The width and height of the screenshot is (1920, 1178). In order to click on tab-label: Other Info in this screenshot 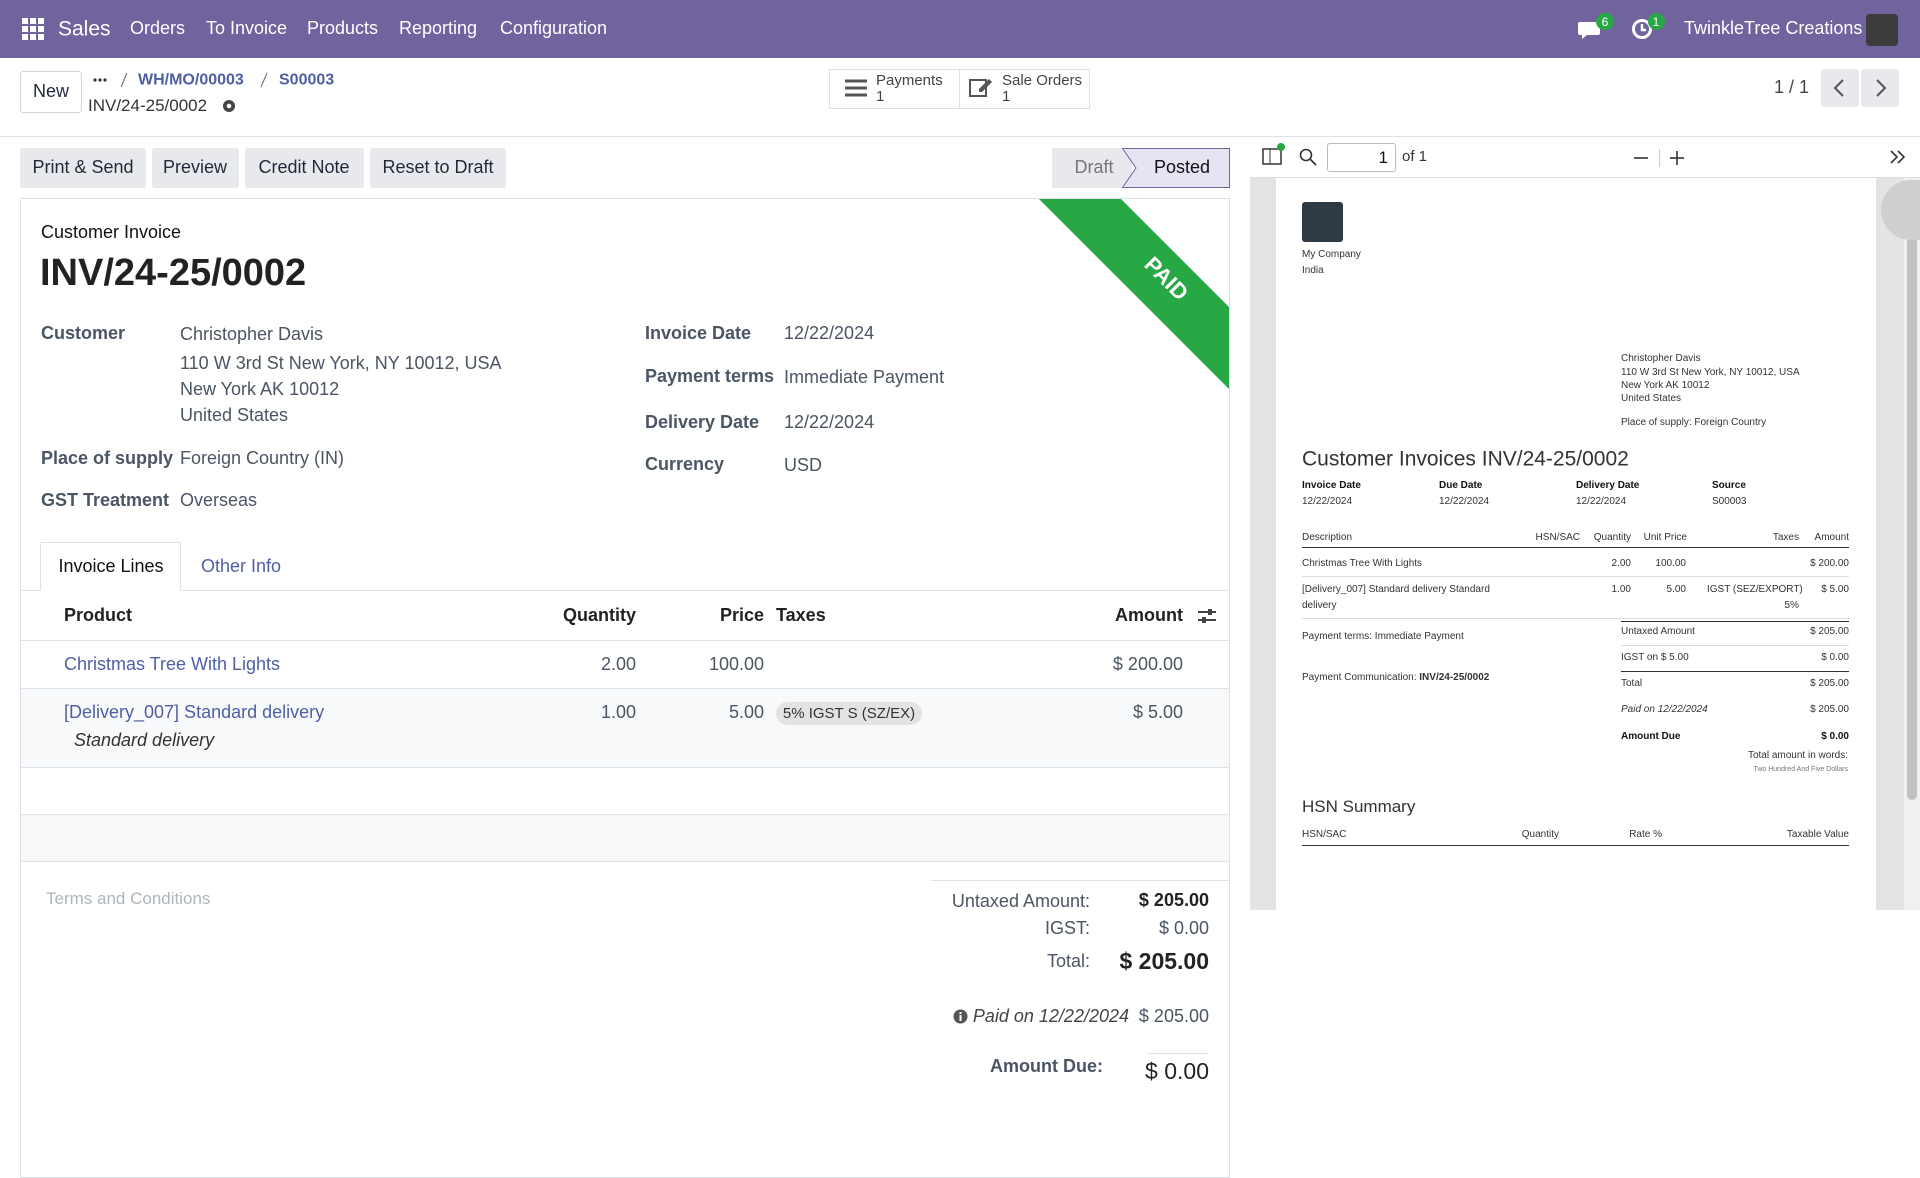, I will do `click(241, 566)`.